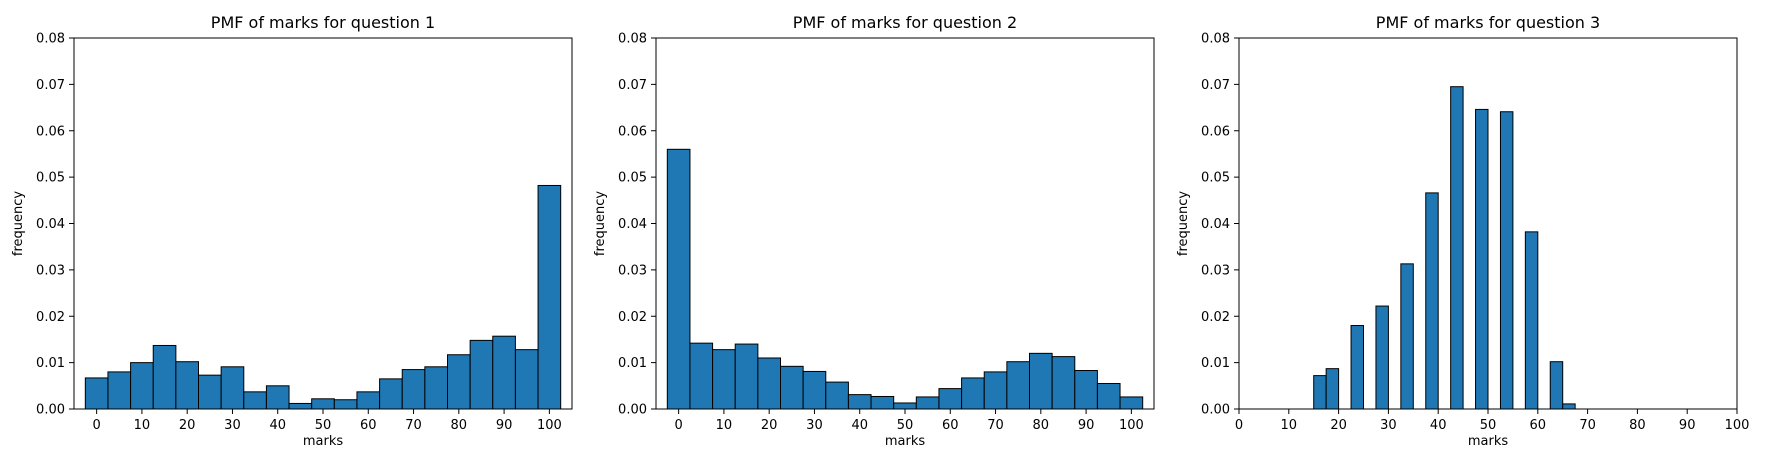  What do you see at coordinates (50, 410) in the screenshot?
I see `y-tick-label: 0.00` at bounding box center [50, 410].